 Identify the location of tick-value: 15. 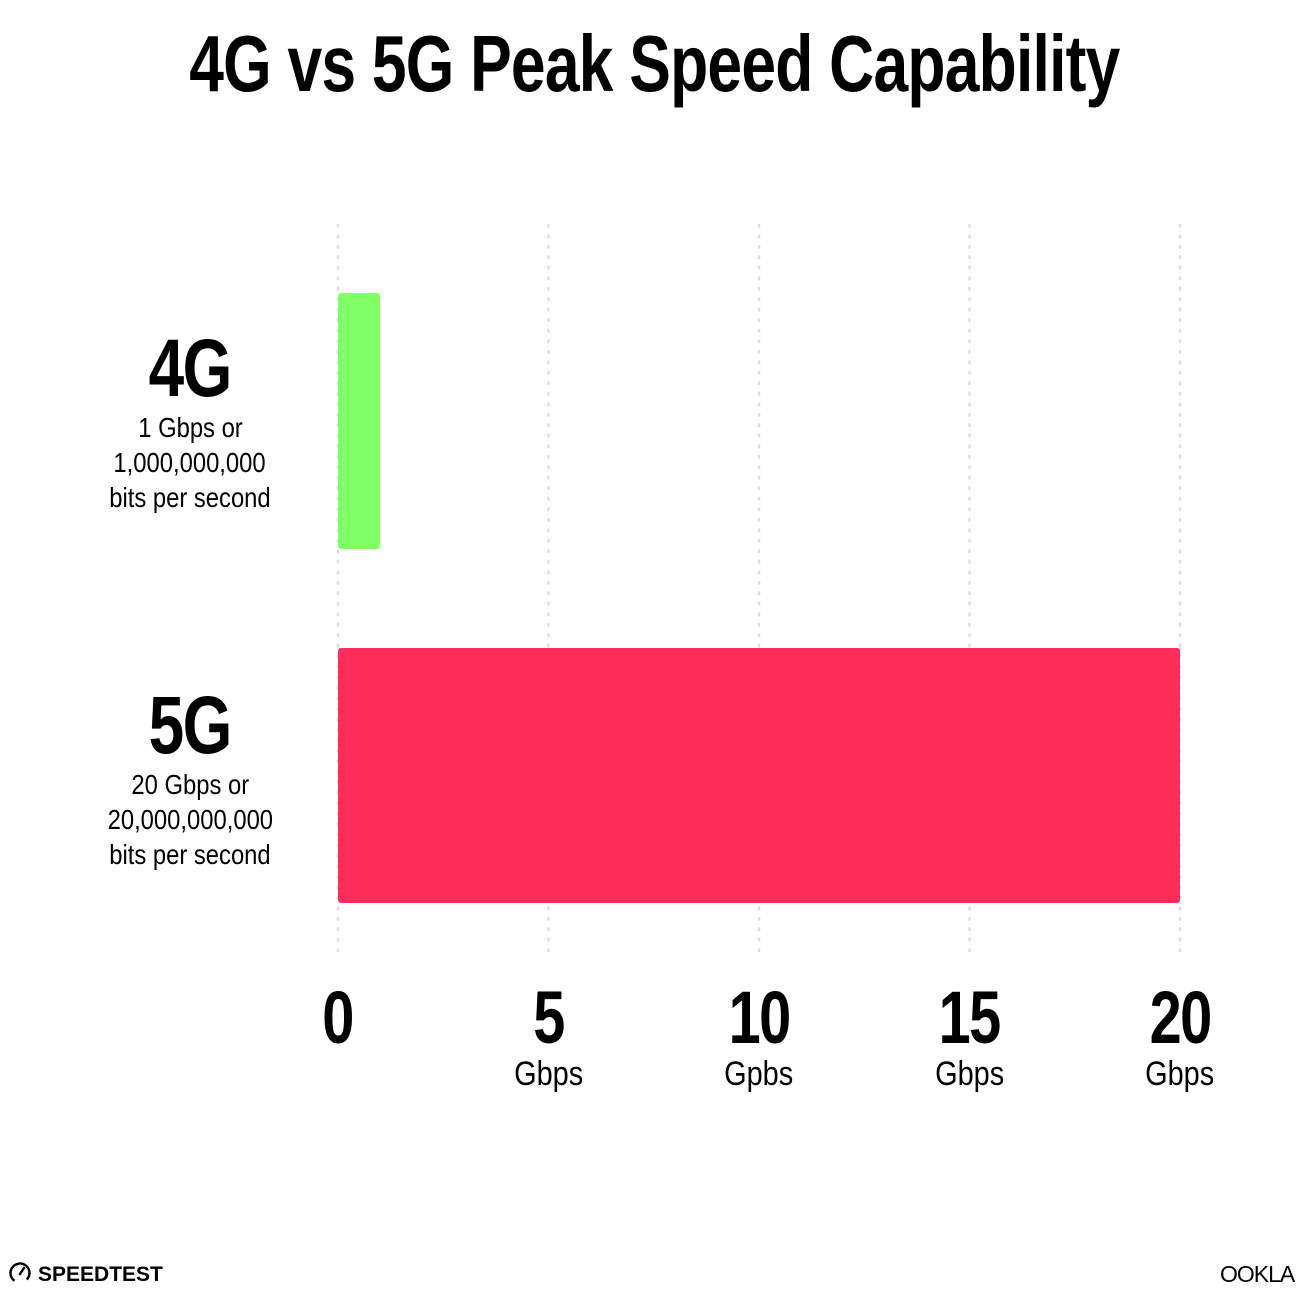
(970, 1017).